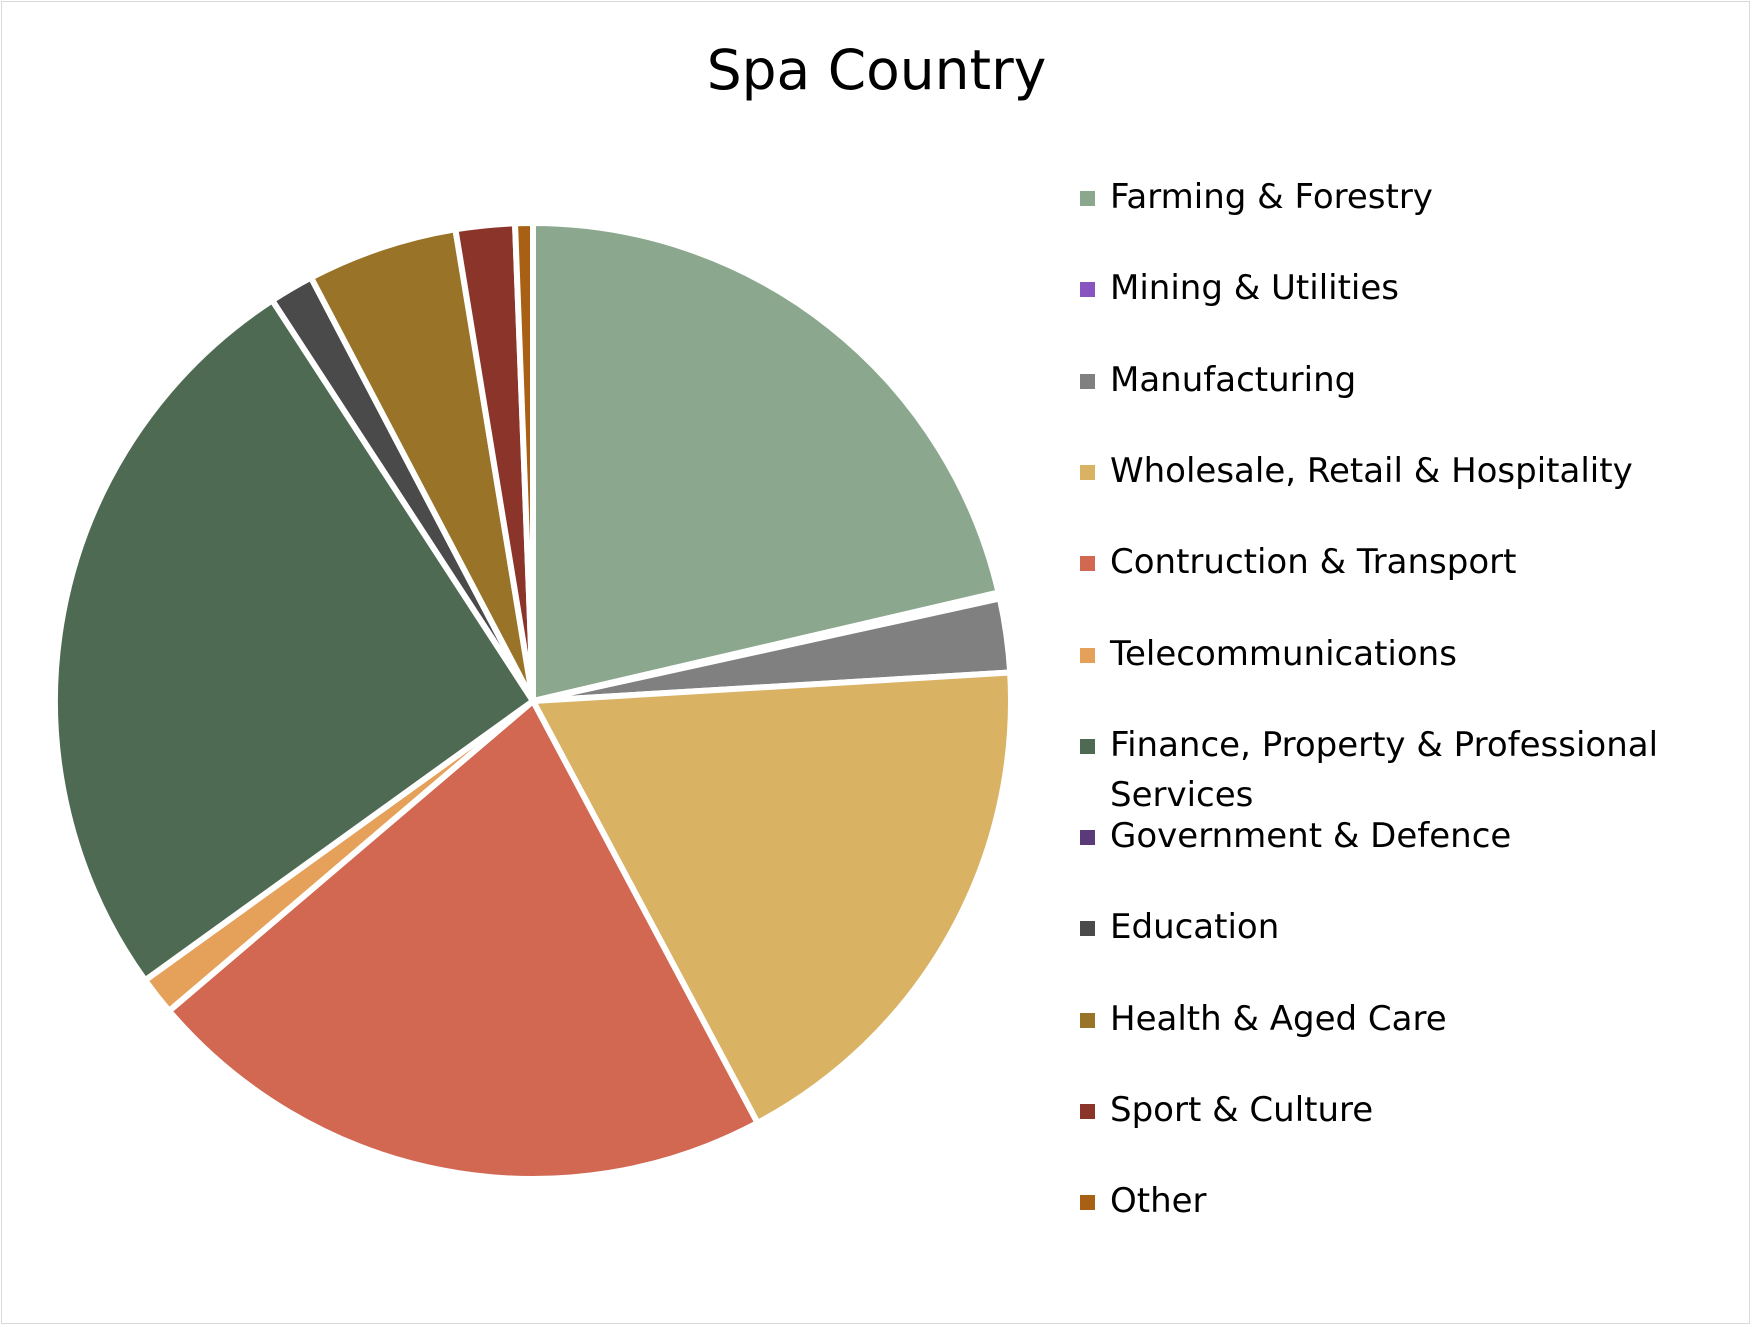 The width and height of the screenshot is (1753, 1327). I want to click on legend-label: Government & Defence, so click(1311, 836).